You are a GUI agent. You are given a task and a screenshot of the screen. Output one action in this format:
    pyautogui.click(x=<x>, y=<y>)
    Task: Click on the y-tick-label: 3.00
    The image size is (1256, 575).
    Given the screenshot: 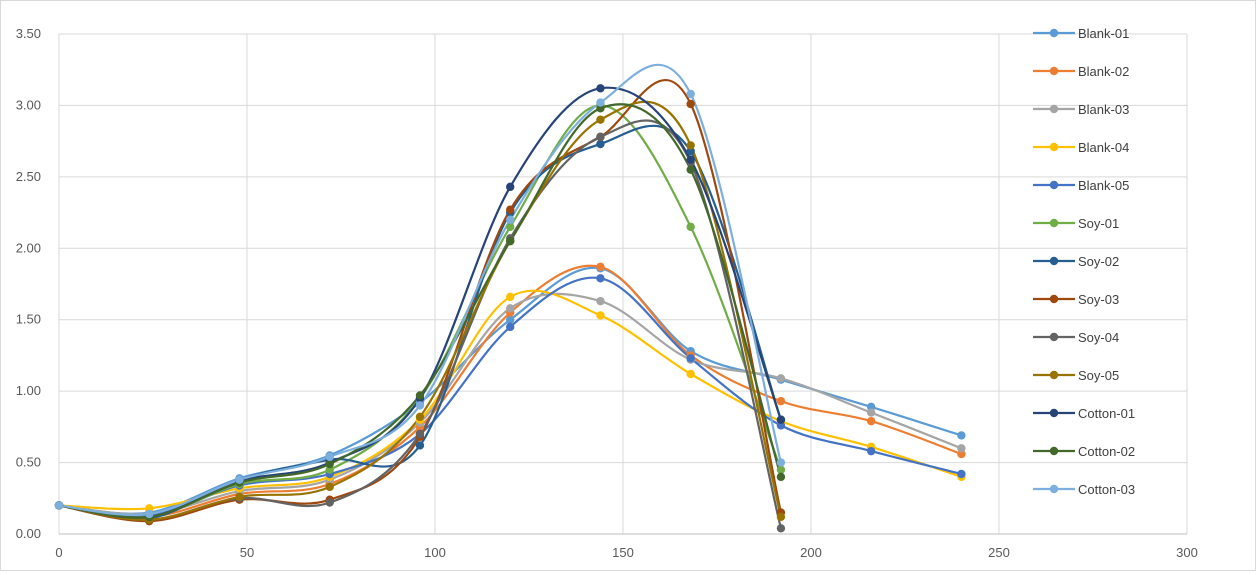 What is the action you would take?
    pyautogui.click(x=28, y=104)
    